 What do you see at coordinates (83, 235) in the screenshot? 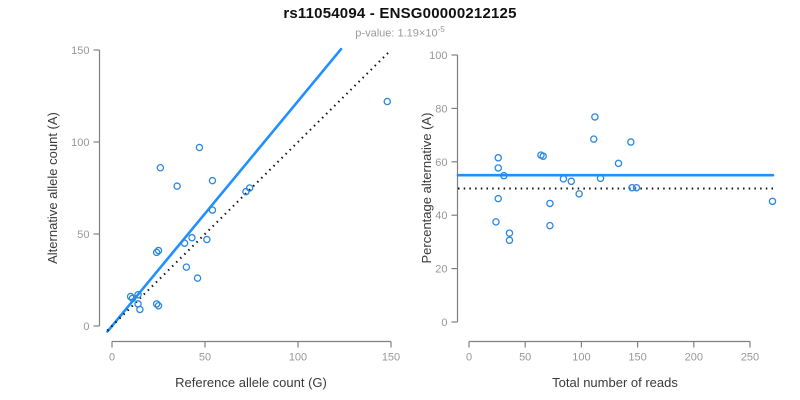
I see `y-tick-label: 50` at bounding box center [83, 235].